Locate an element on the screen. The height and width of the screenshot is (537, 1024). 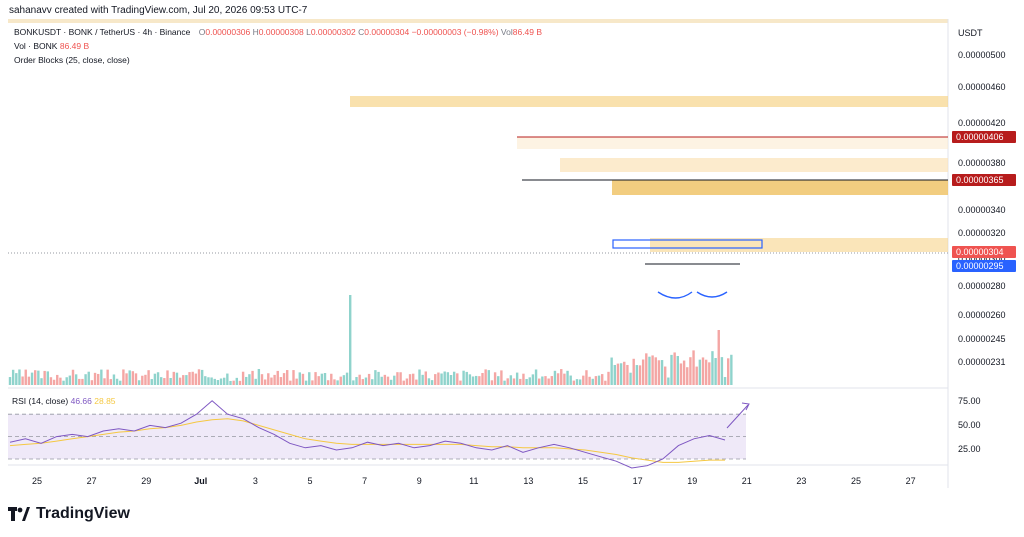
x-tick-label: 25 is located at coordinates (856, 481).